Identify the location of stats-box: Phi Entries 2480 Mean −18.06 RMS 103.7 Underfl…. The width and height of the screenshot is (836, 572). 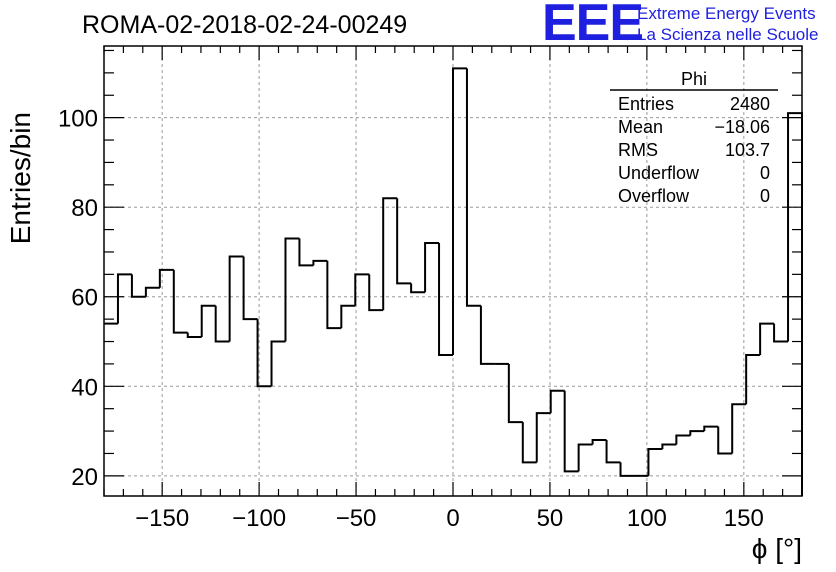
(694, 137).